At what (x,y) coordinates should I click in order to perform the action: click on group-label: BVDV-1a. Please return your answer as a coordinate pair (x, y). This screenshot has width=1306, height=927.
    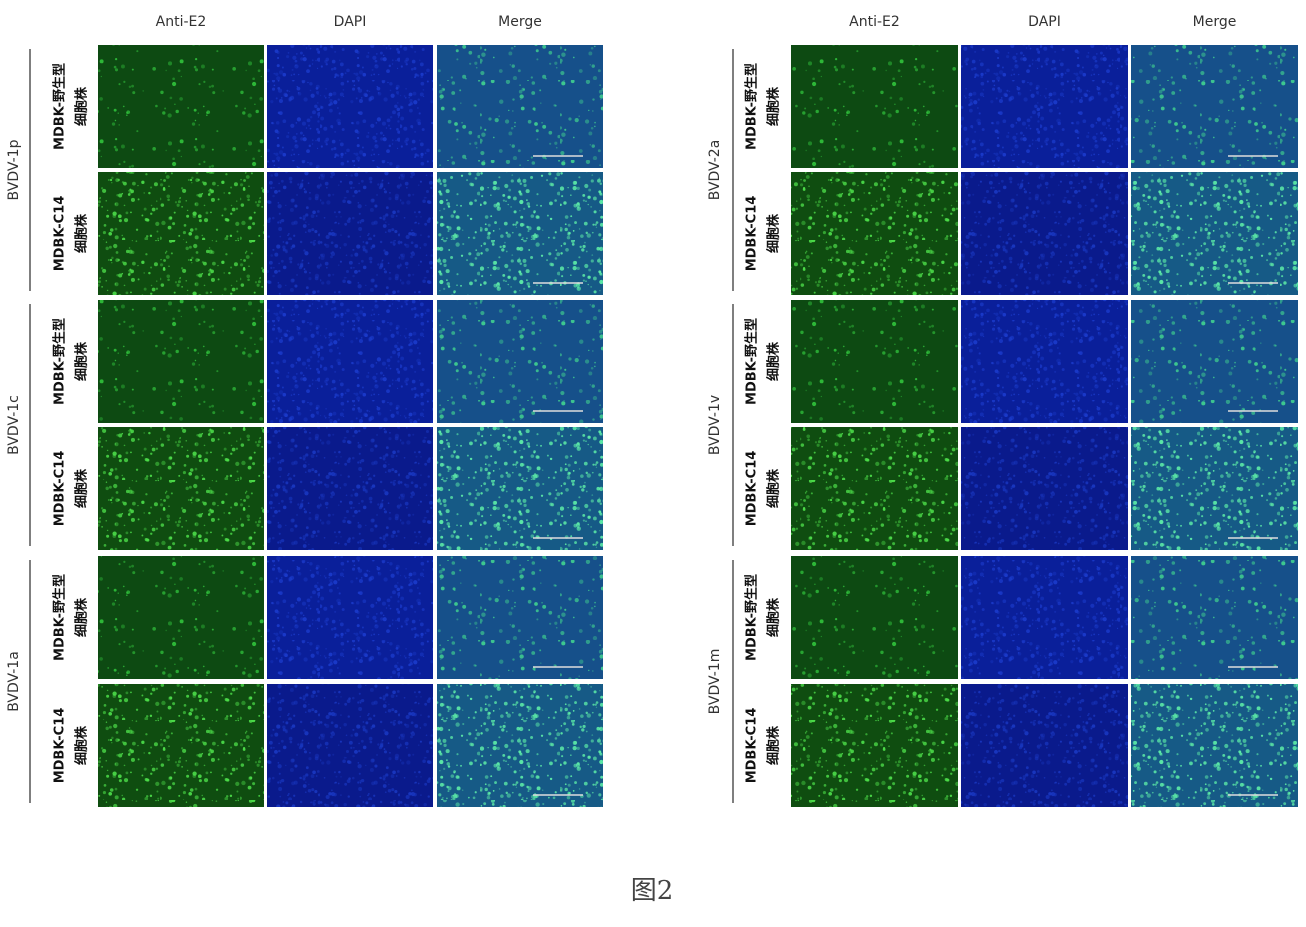
    Looking at the image, I should click on (14, 681).